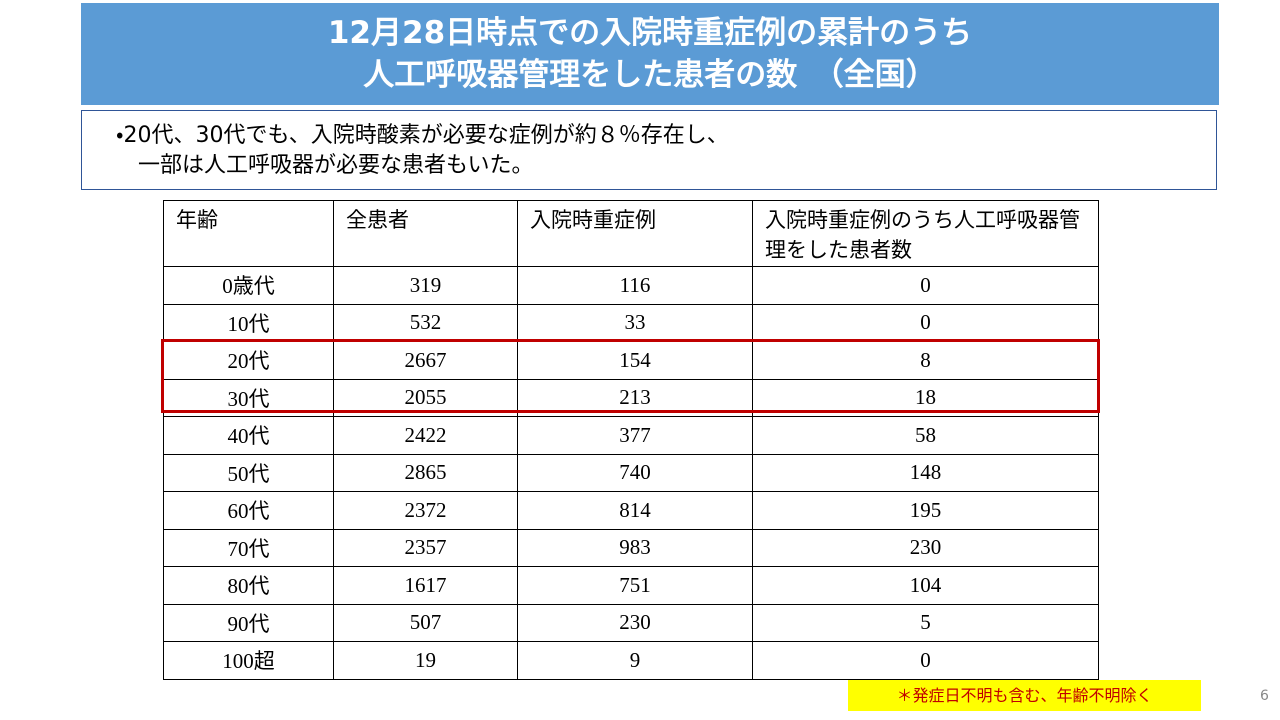 This screenshot has width=1280, height=720. What do you see at coordinates (925, 622) in the screenshot?
I see `table-cell: 5` at bounding box center [925, 622].